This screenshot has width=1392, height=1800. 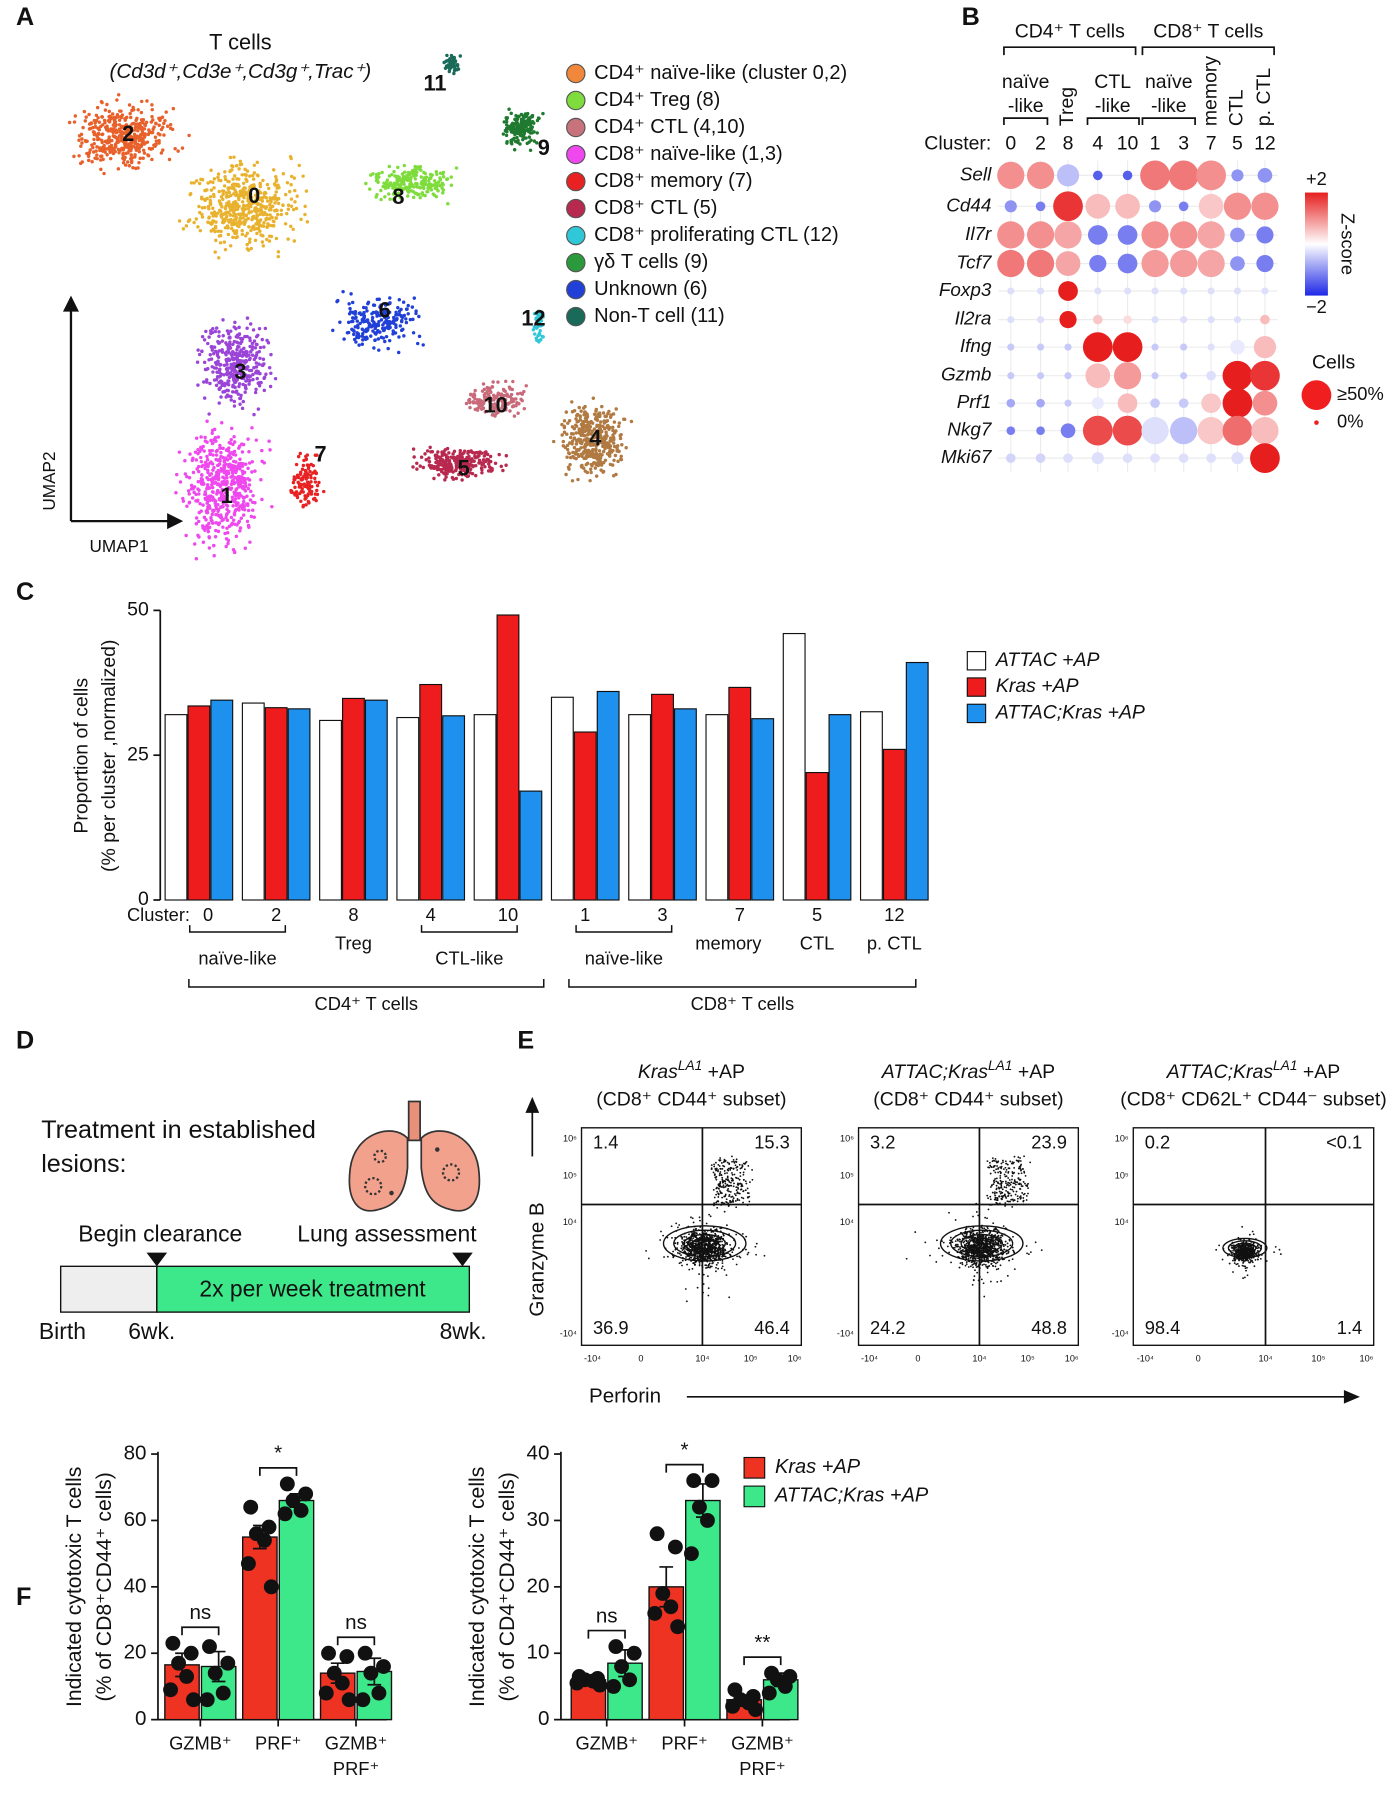 What do you see at coordinates (1350, 420) in the screenshot?
I see `size-legend-label: 0%` at bounding box center [1350, 420].